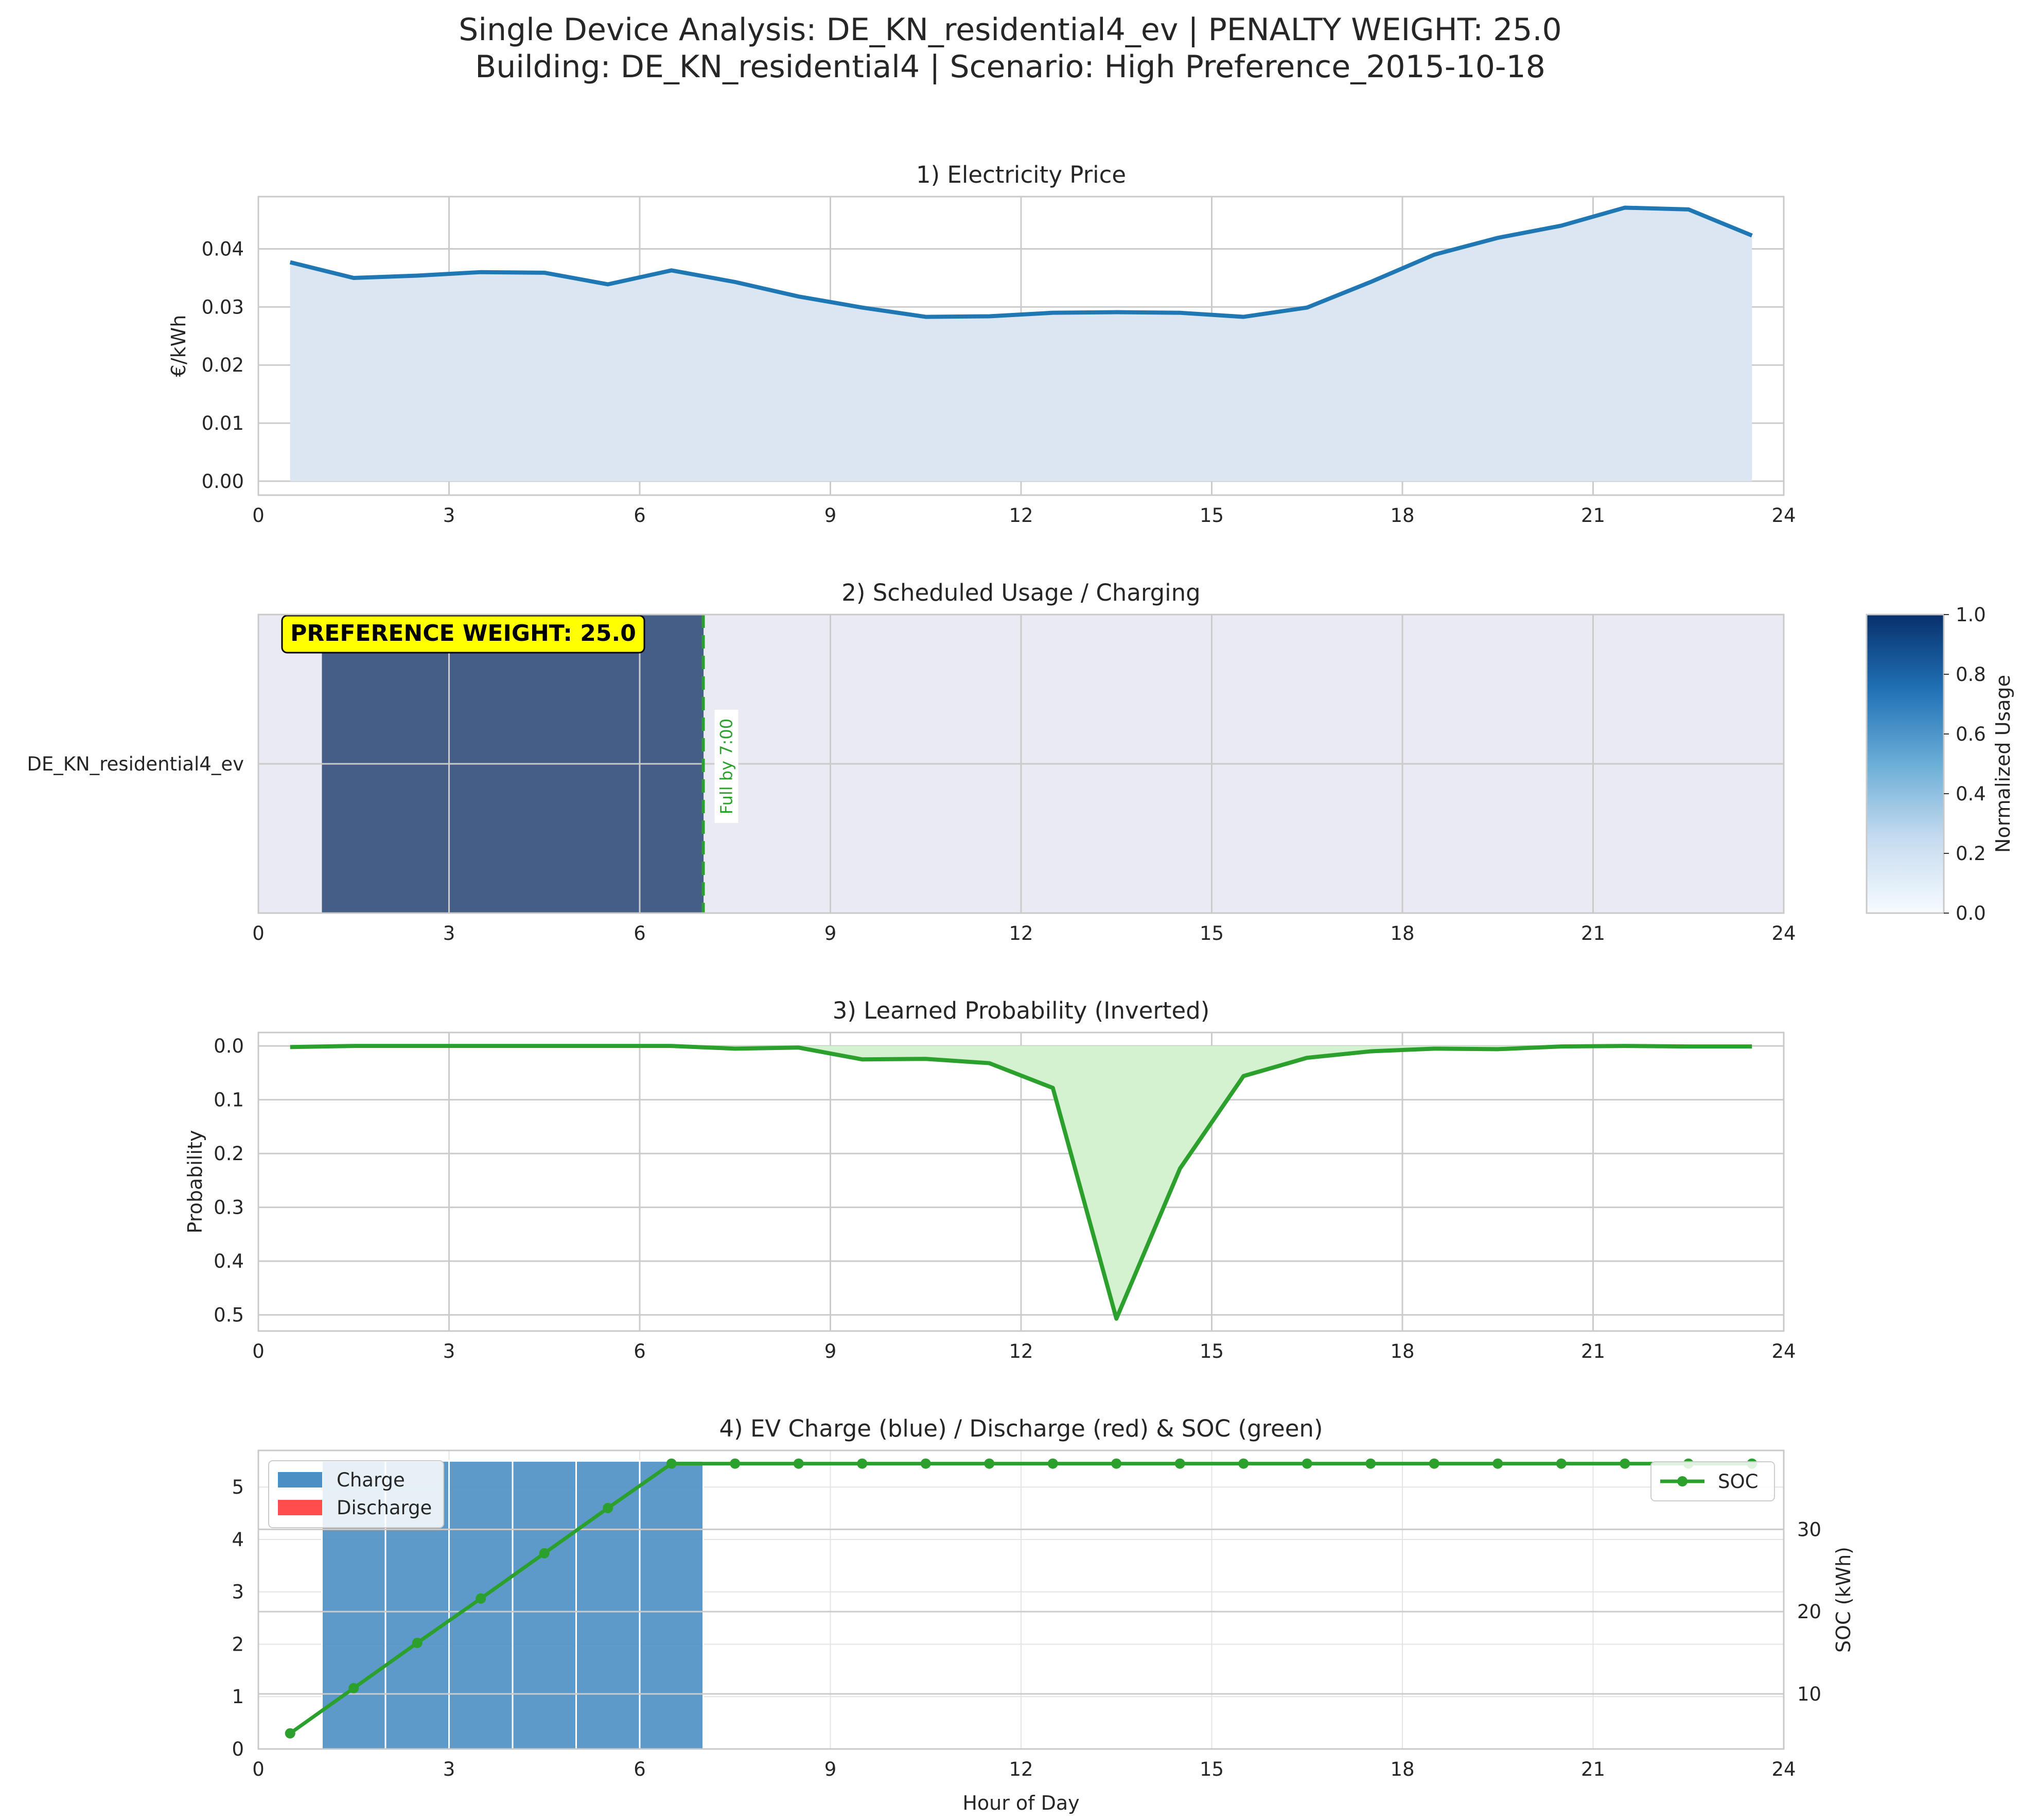  Describe the element at coordinates (135, 764) in the screenshot. I see `usage-row-label: DE_KN_residential4_ev` at that location.